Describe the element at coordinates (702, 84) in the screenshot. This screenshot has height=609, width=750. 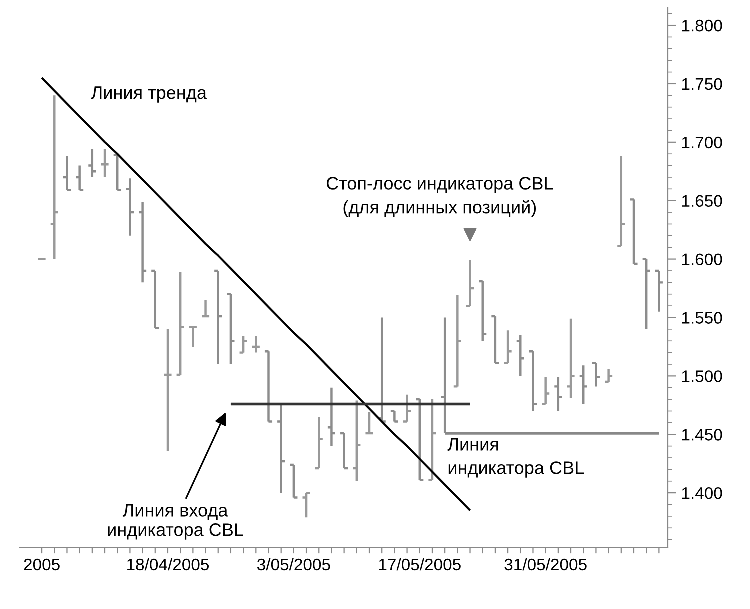
I see `y-tick-label: 1.750` at that location.